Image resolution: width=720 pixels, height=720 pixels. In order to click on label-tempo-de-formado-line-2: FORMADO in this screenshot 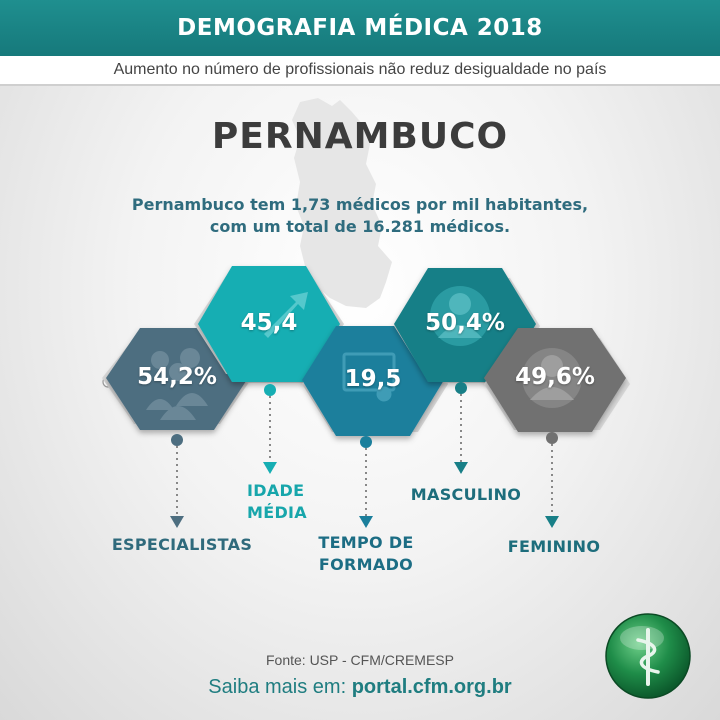, I will do `click(366, 564)`.